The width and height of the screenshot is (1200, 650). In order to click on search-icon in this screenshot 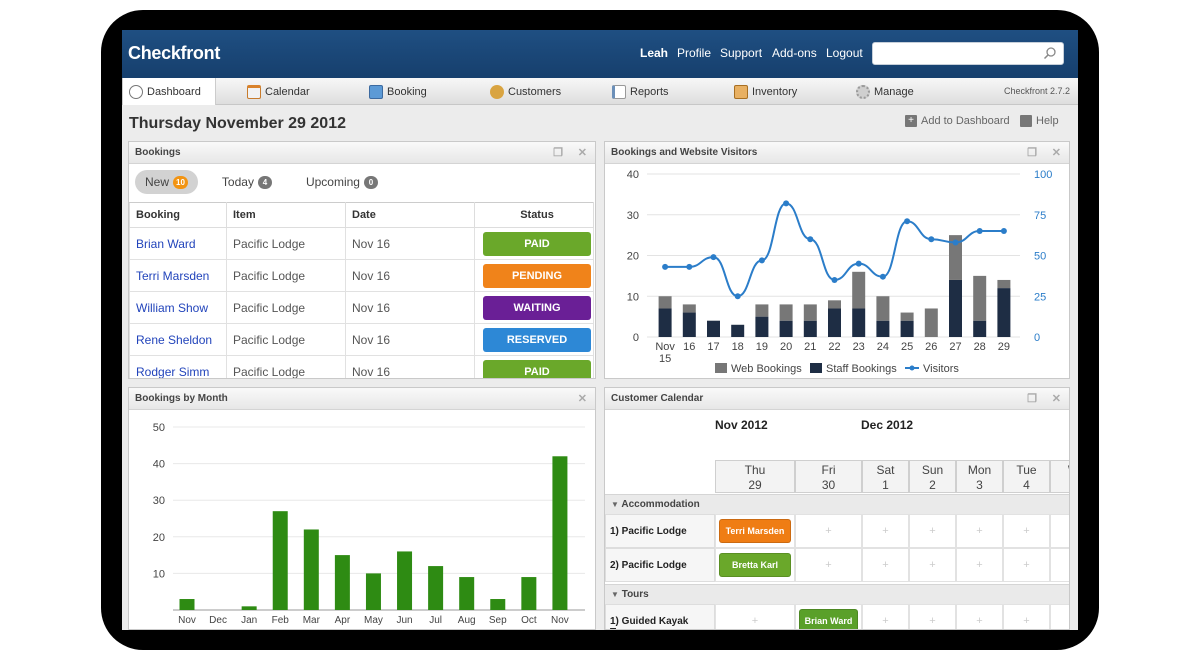, I will do `click(1050, 53)`.